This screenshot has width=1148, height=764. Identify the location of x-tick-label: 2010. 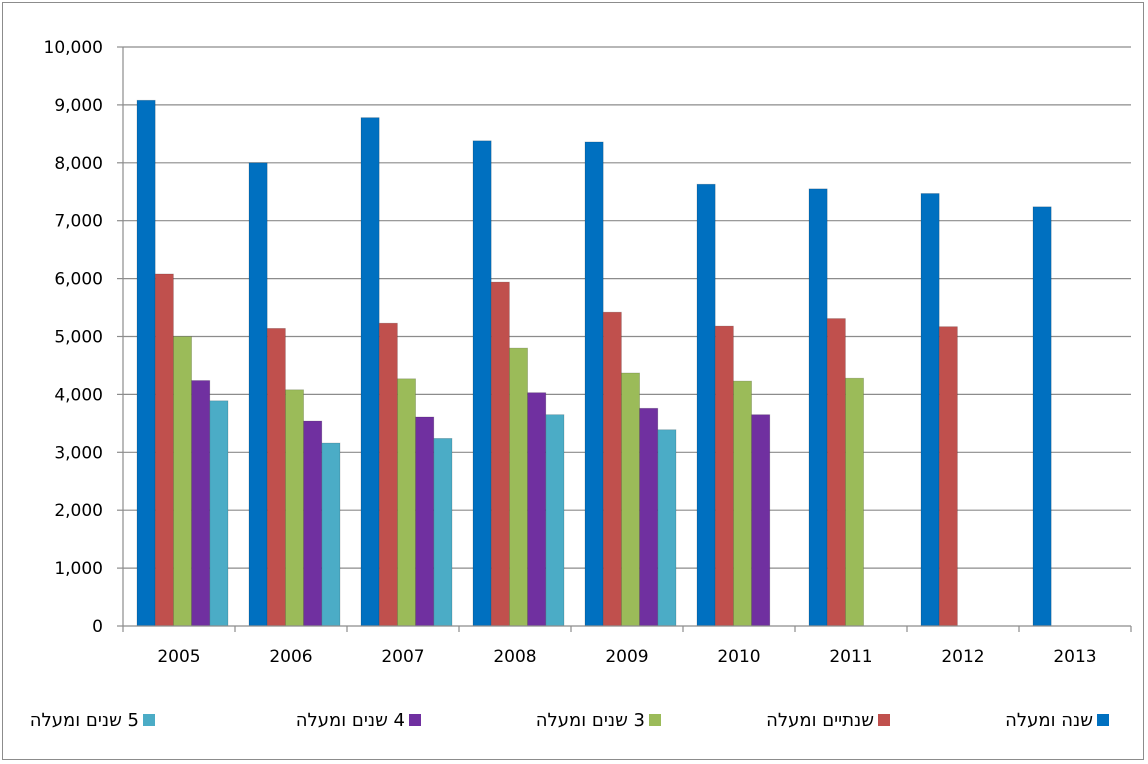
(738, 657).